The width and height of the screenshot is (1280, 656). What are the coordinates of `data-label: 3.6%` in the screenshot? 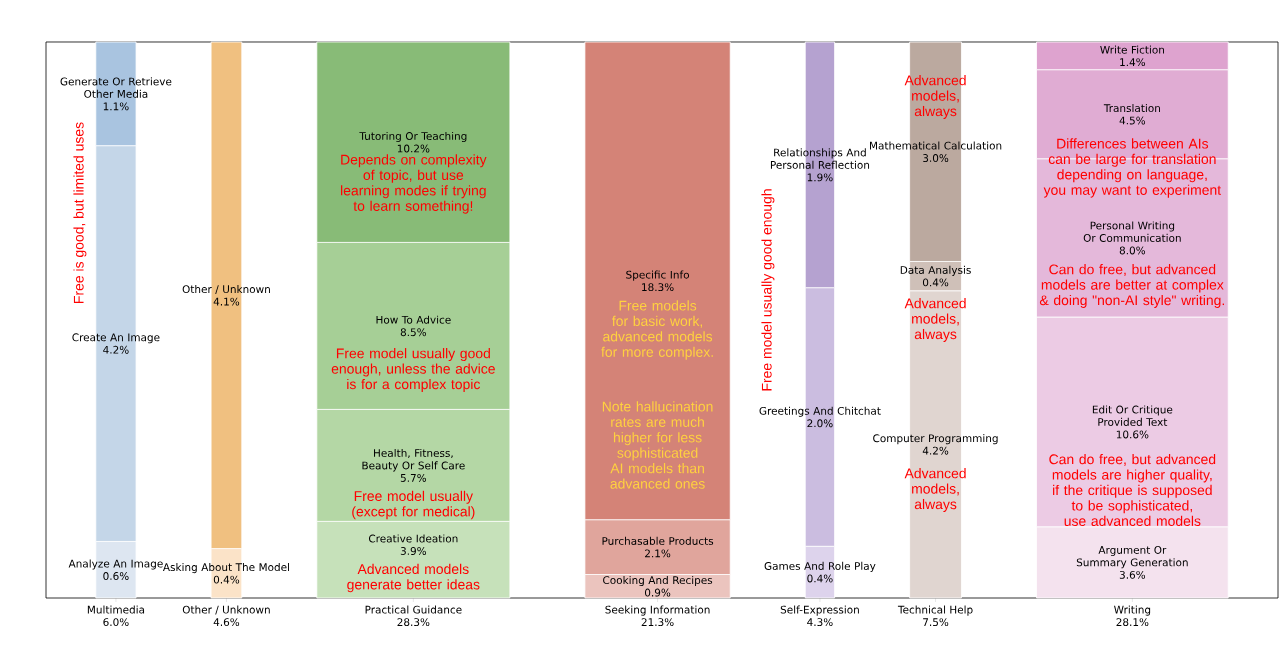 It's located at (1132, 574).